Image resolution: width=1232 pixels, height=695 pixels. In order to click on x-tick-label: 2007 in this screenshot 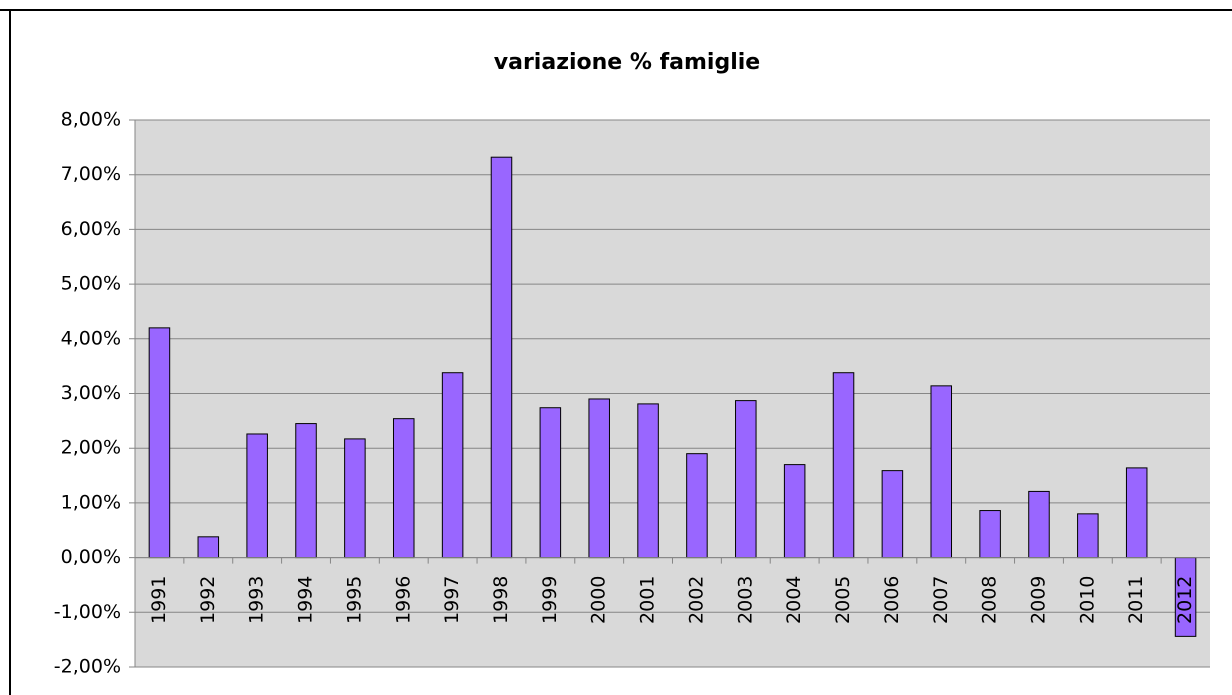, I will do `click(941, 600)`.